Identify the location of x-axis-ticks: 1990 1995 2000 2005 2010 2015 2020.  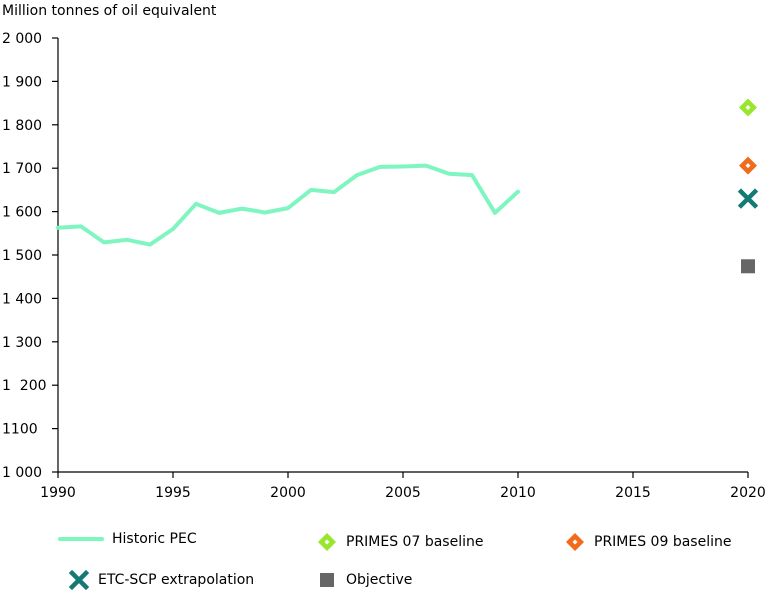
(403, 486).